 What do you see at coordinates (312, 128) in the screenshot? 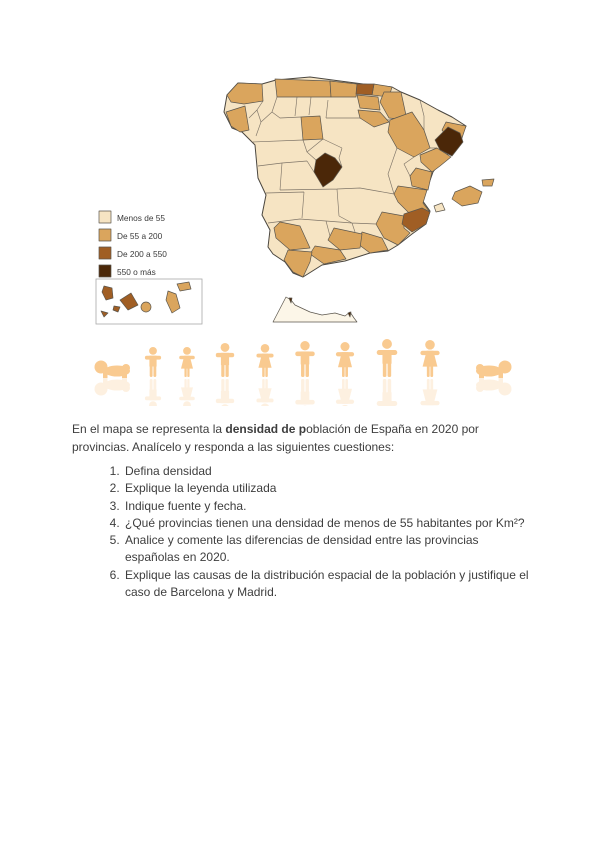
I see `province-valladolid` at bounding box center [312, 128].